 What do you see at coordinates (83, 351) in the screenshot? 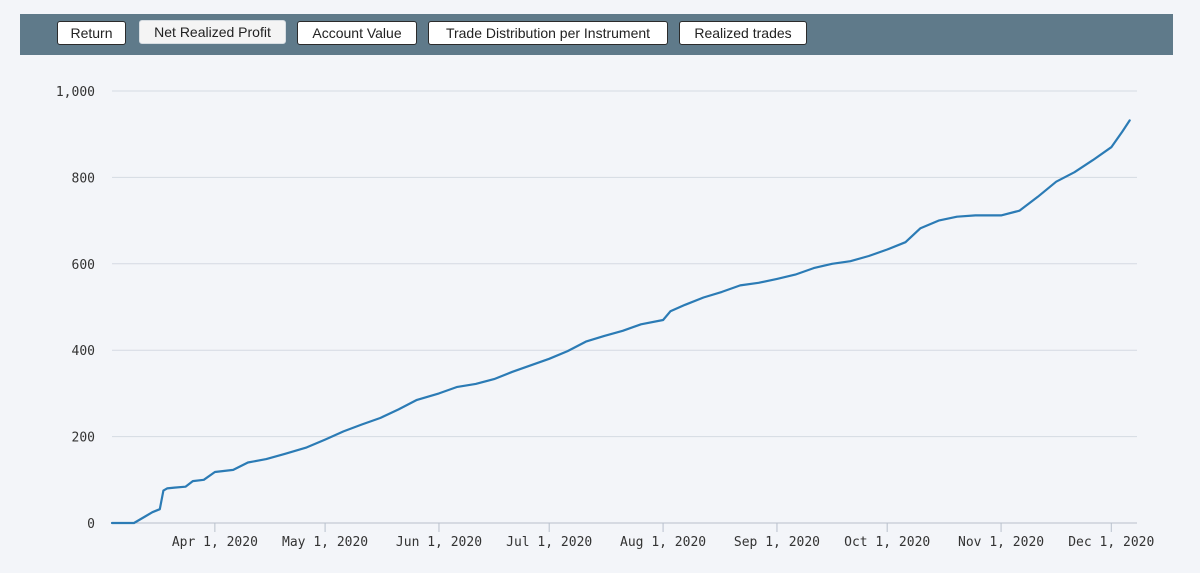
I see `y-tick-label: 400` at bounding box center [83, 351].